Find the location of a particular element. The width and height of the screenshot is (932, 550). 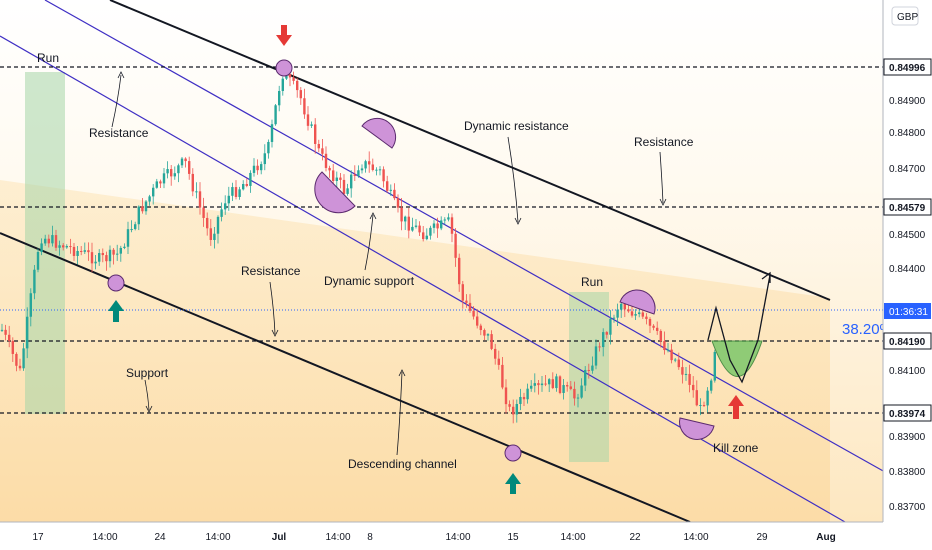

currency-box is located at coordinates (905, 16).